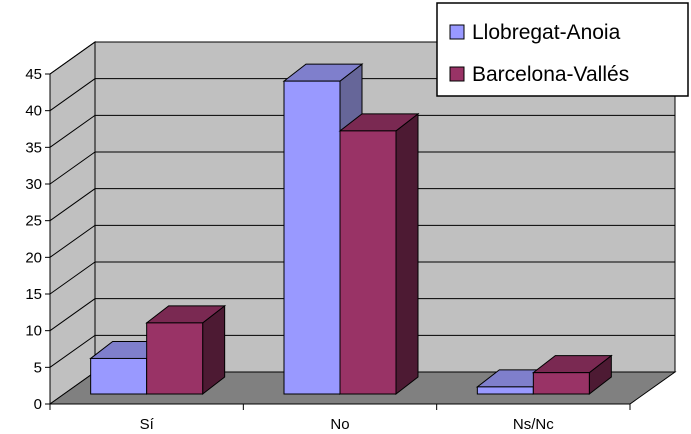  I want to click on x-axis: Sí No Ns/Nc, so click(340, 418).